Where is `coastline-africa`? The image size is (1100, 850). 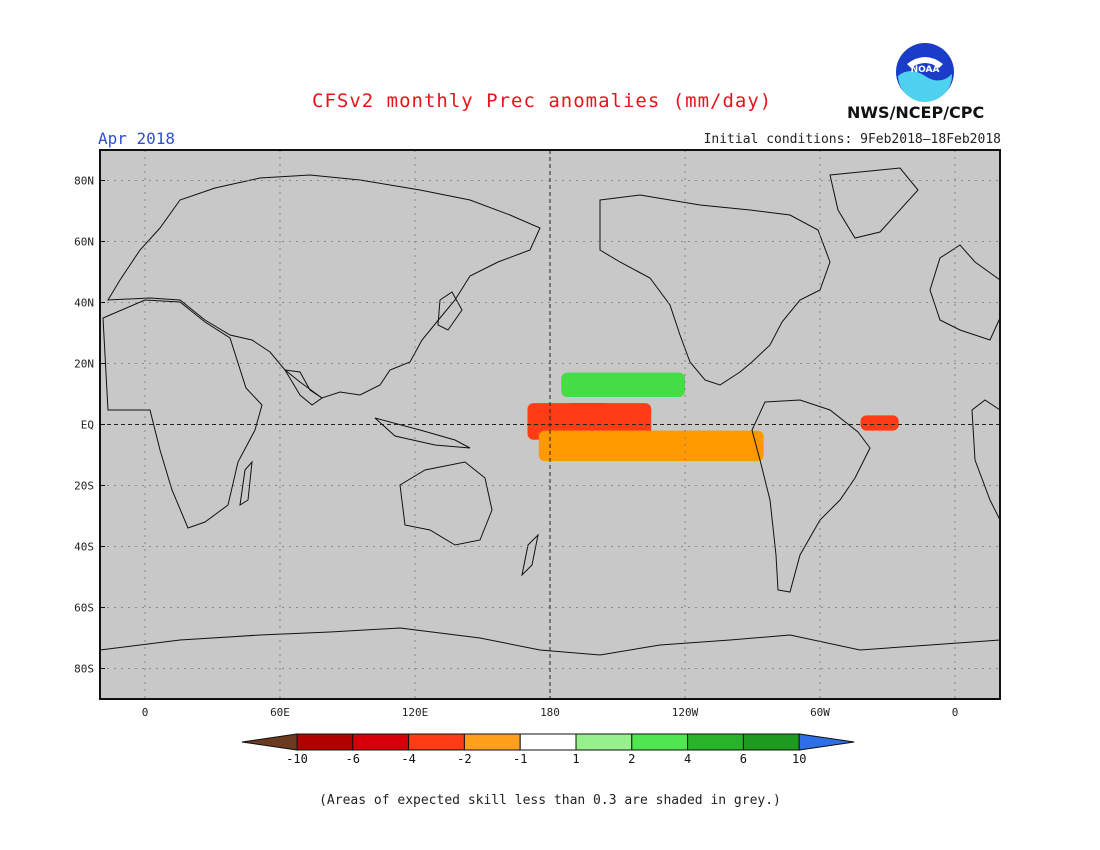
coastline-africa is located at coordinates (182, 414).